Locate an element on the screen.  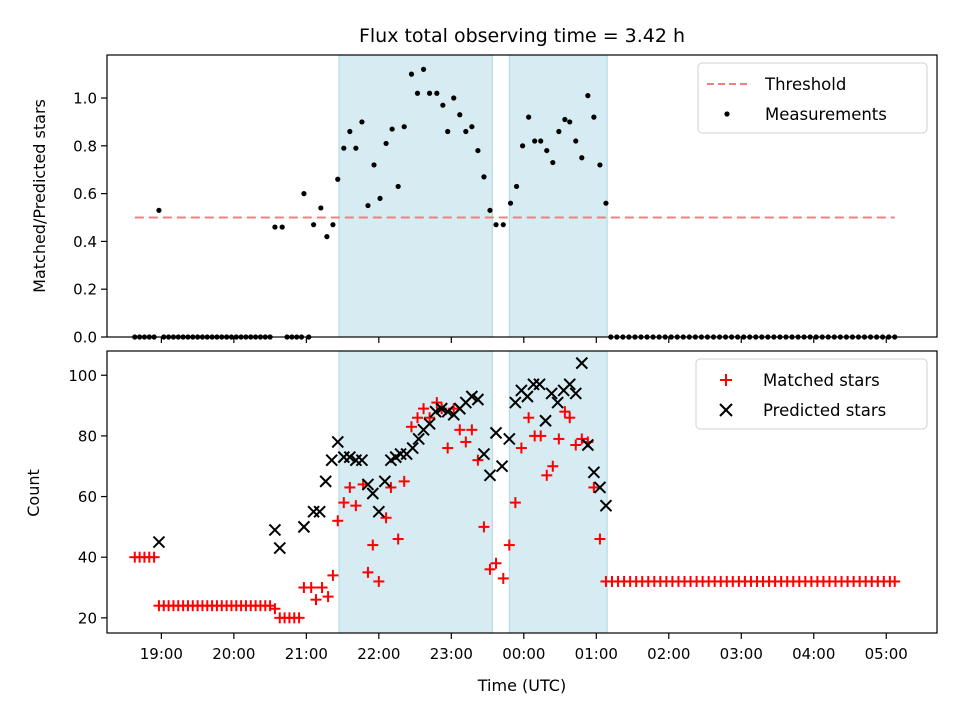
x-tick-label: 05:00 is located at coordinates (886, 654).